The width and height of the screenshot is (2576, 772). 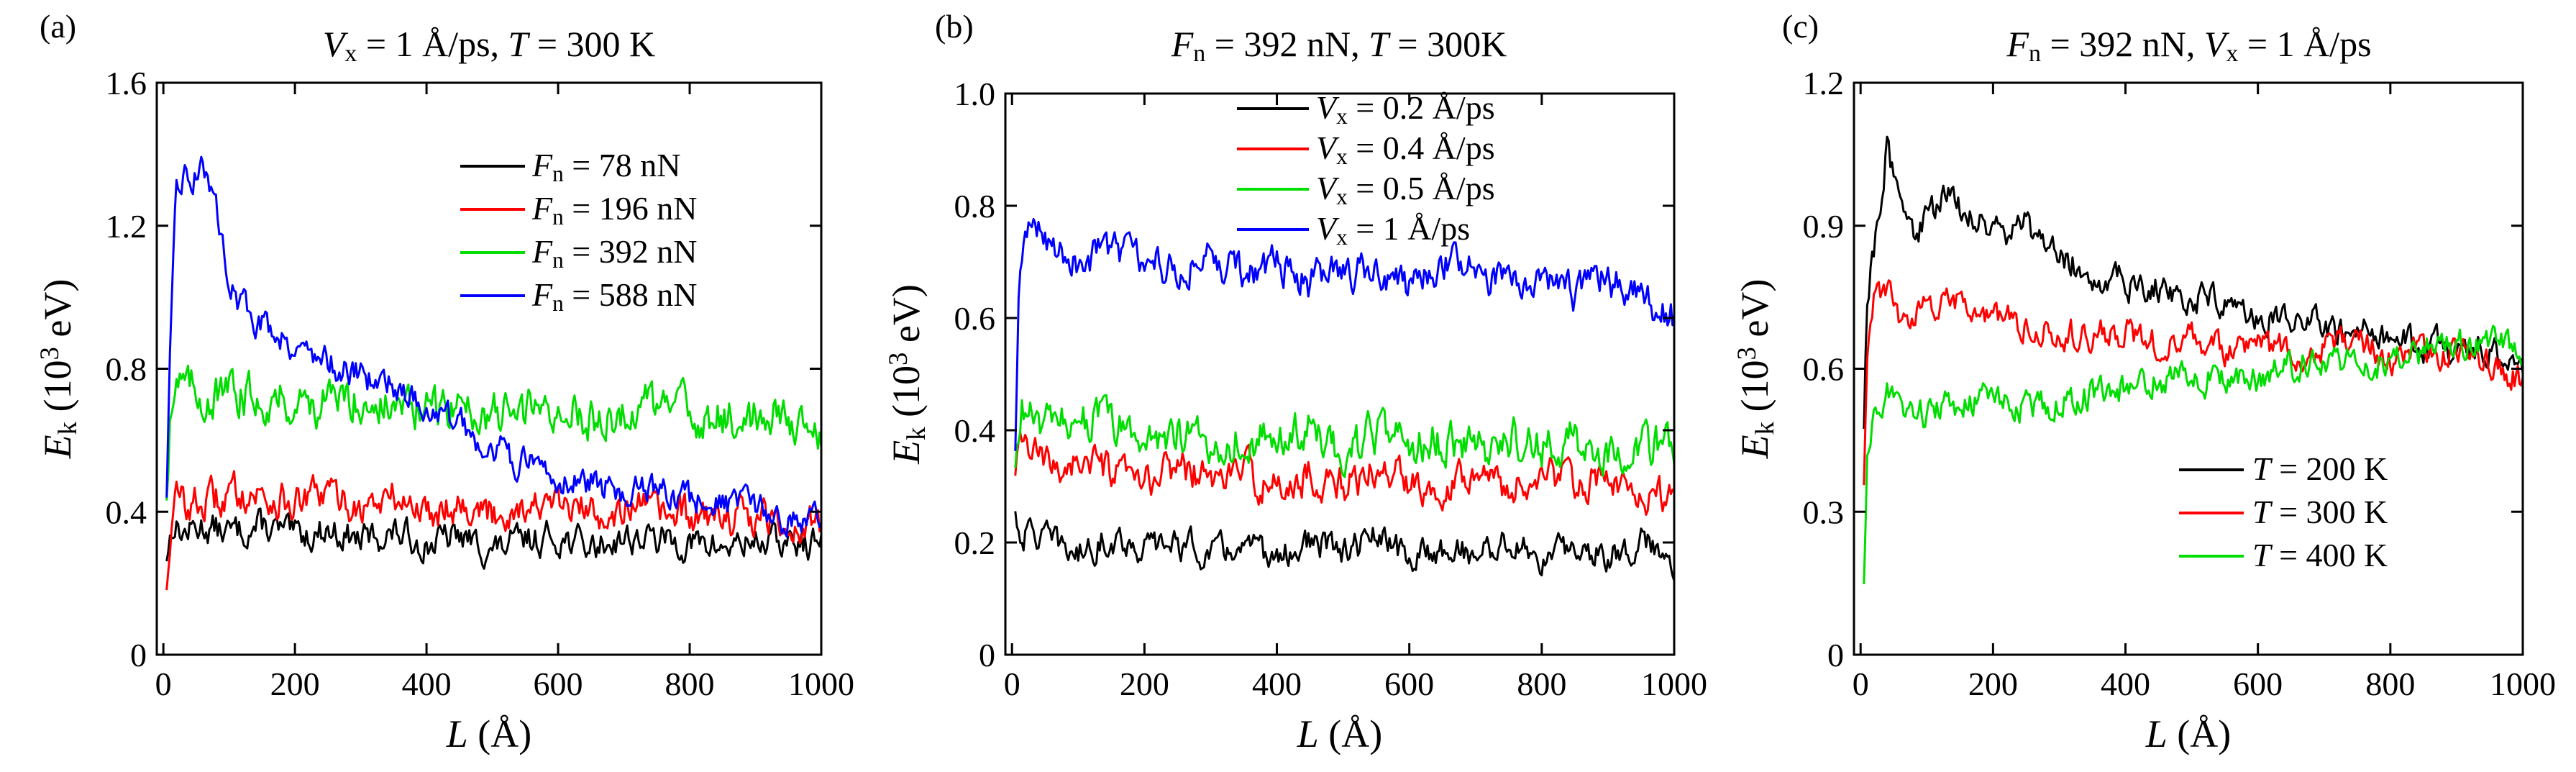 What do you see at coordinates (1393, 230) in the screenshot?
I see `legend-entry: Vx = 1 Å/ps` at bounding box center [1393, 230].